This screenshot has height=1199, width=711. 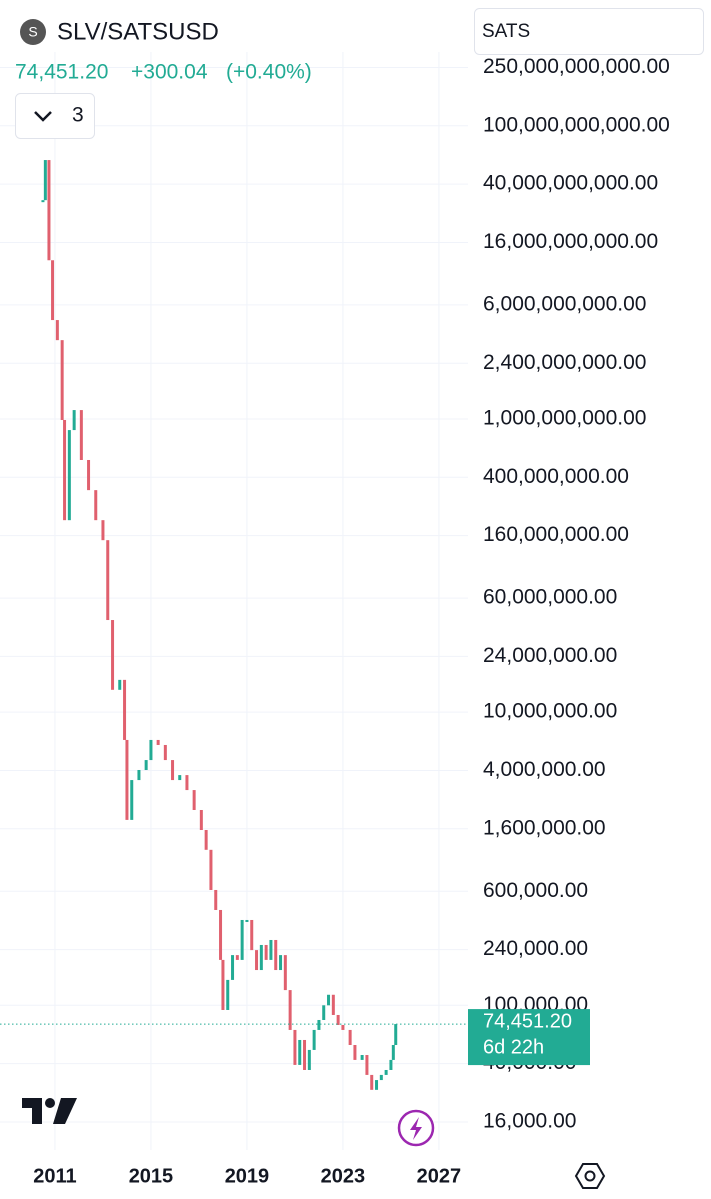 I want to click on y-tick-label: 16,000,000,000.00, so click(x=570, y=241).